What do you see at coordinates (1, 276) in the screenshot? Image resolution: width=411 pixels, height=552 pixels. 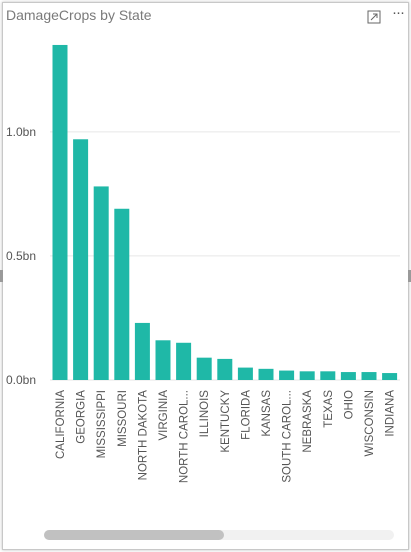 I see `resize-handle-left` at bounding box center [1, 276].